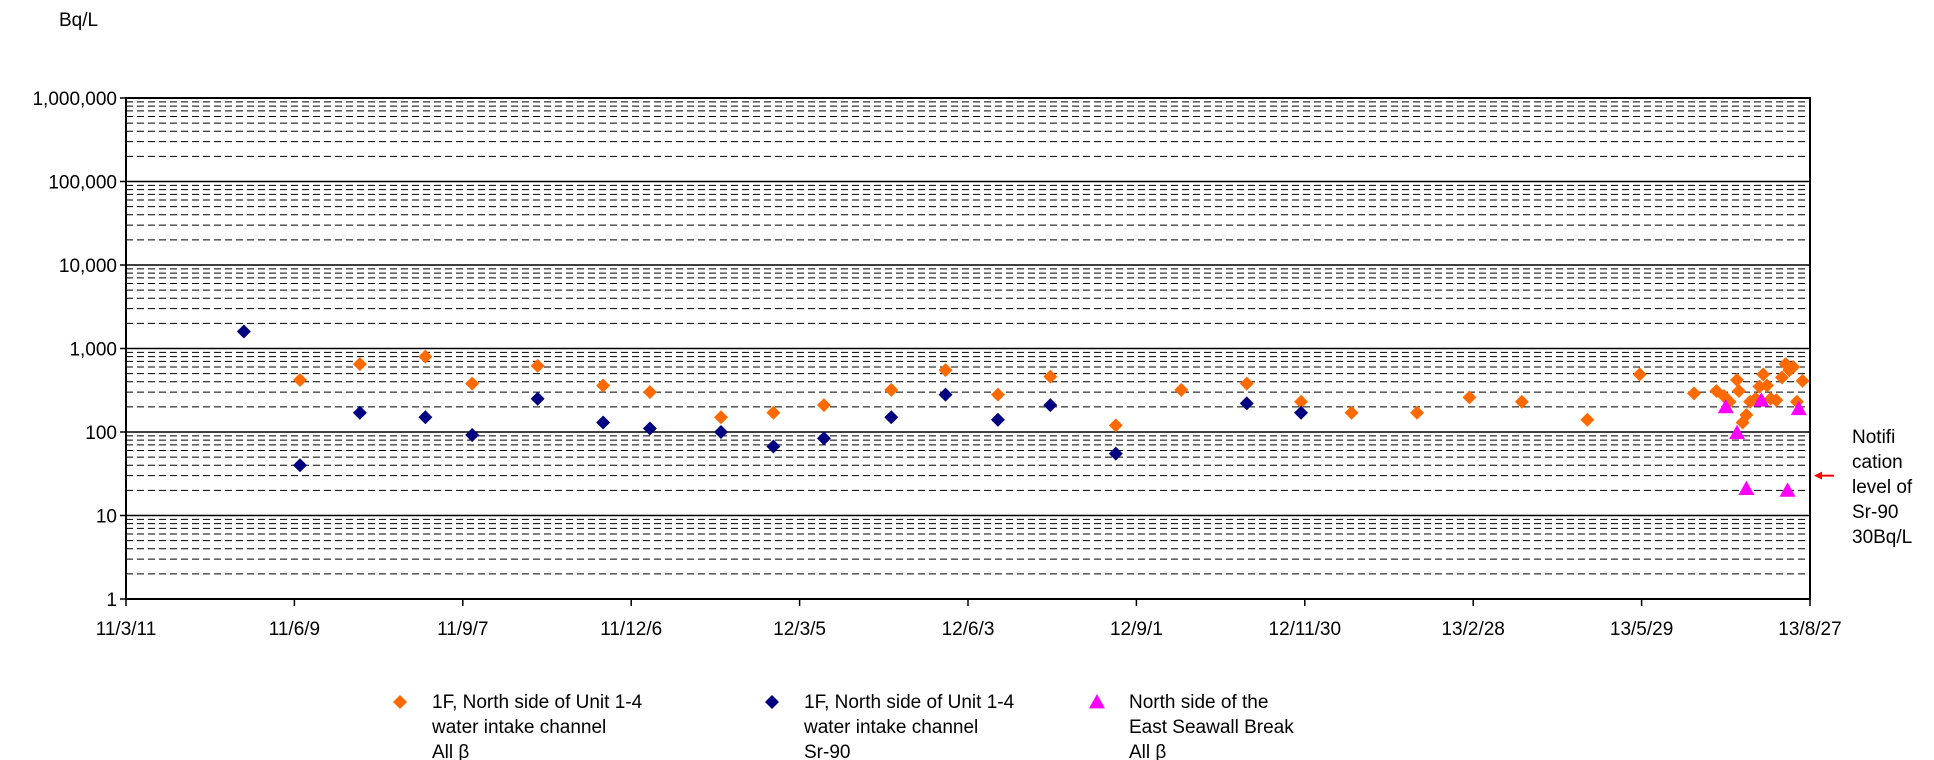 Image resolution: width=1934 pixels, height=760 pixels. Describe the element at coordinates (799, 629) in the screenshot. I see `x-tick-label: 12/3/5` at that location.